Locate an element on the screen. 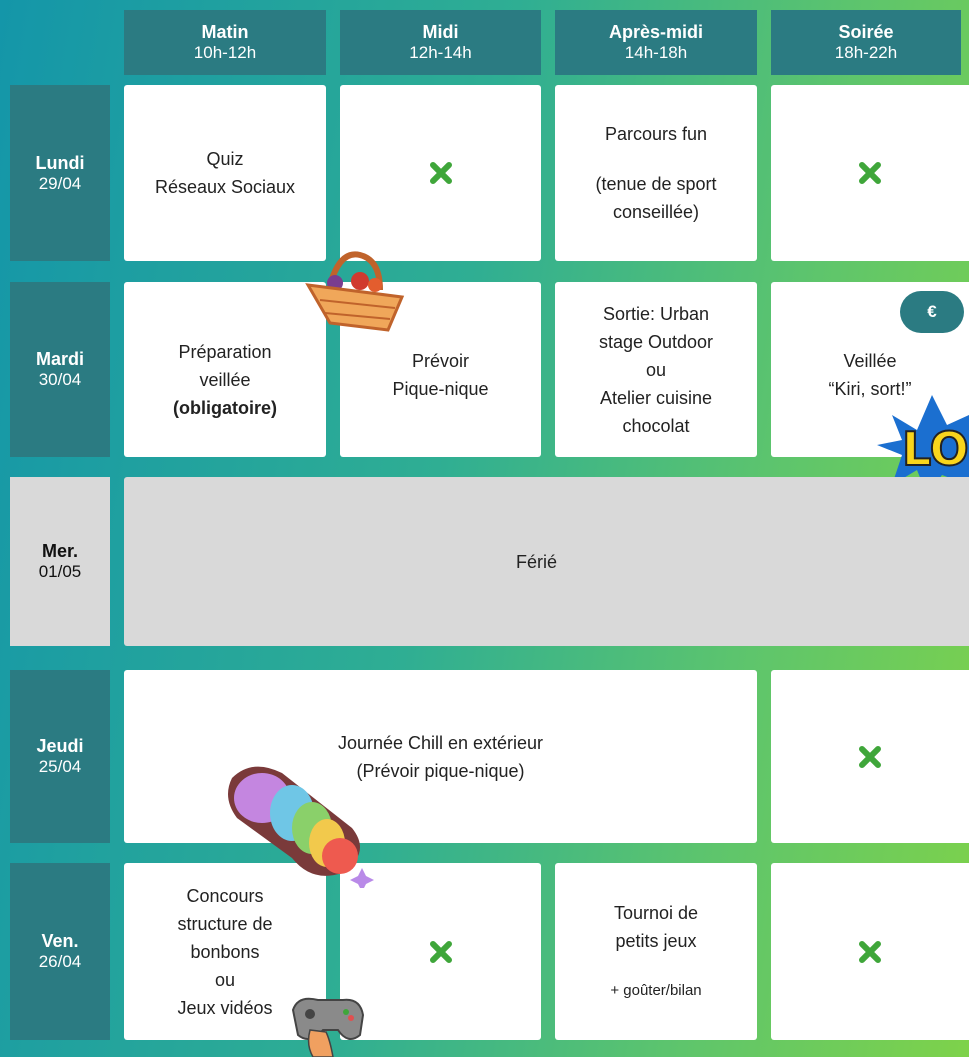 This screenshot has width=969, height=1057. holiday-cell: Férié is located at coordinates (546, 561).